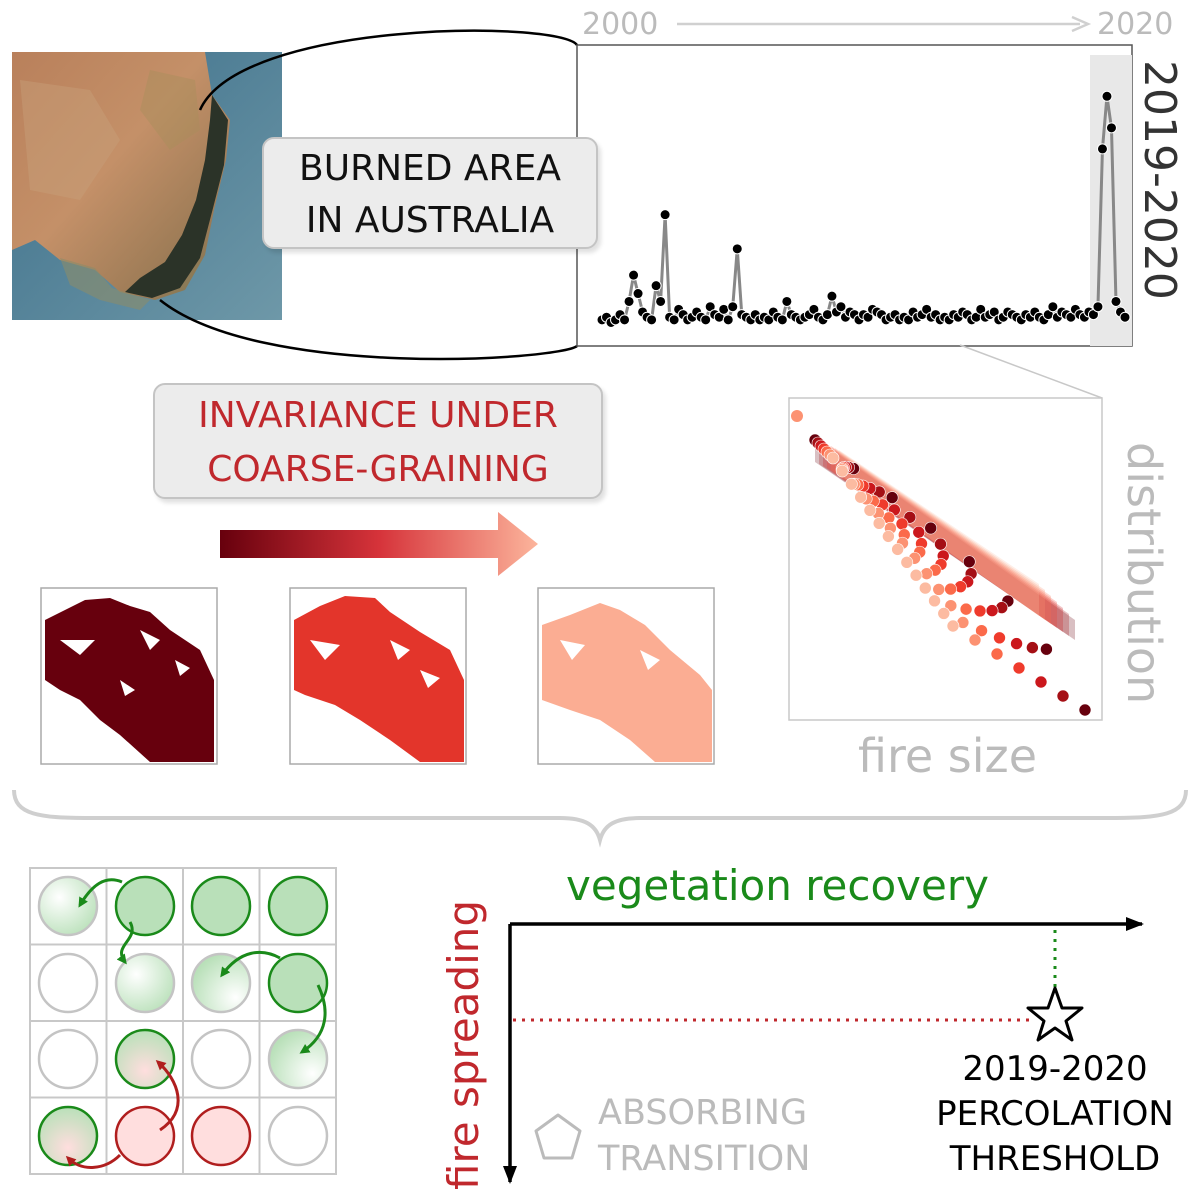 The width and height of the screenshot is (1200, 1200). What do you see at coordinates (863, 209) in the screenshot?
I see `burned-area-series` at bounding box center [863, 209].